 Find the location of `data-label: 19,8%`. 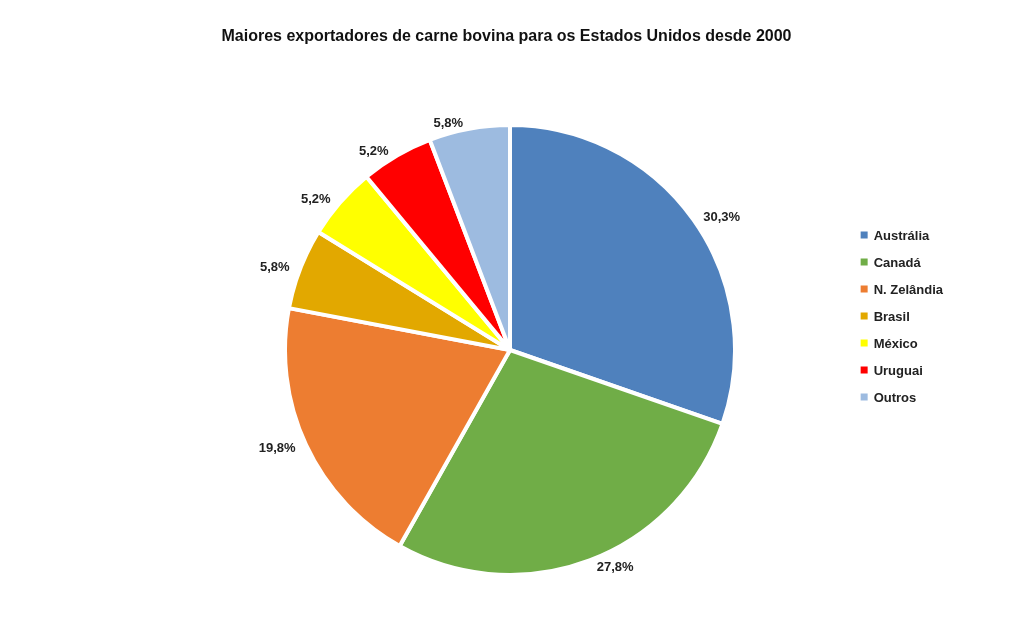

data-label: 19,8% is located at coordinates (277, 447).